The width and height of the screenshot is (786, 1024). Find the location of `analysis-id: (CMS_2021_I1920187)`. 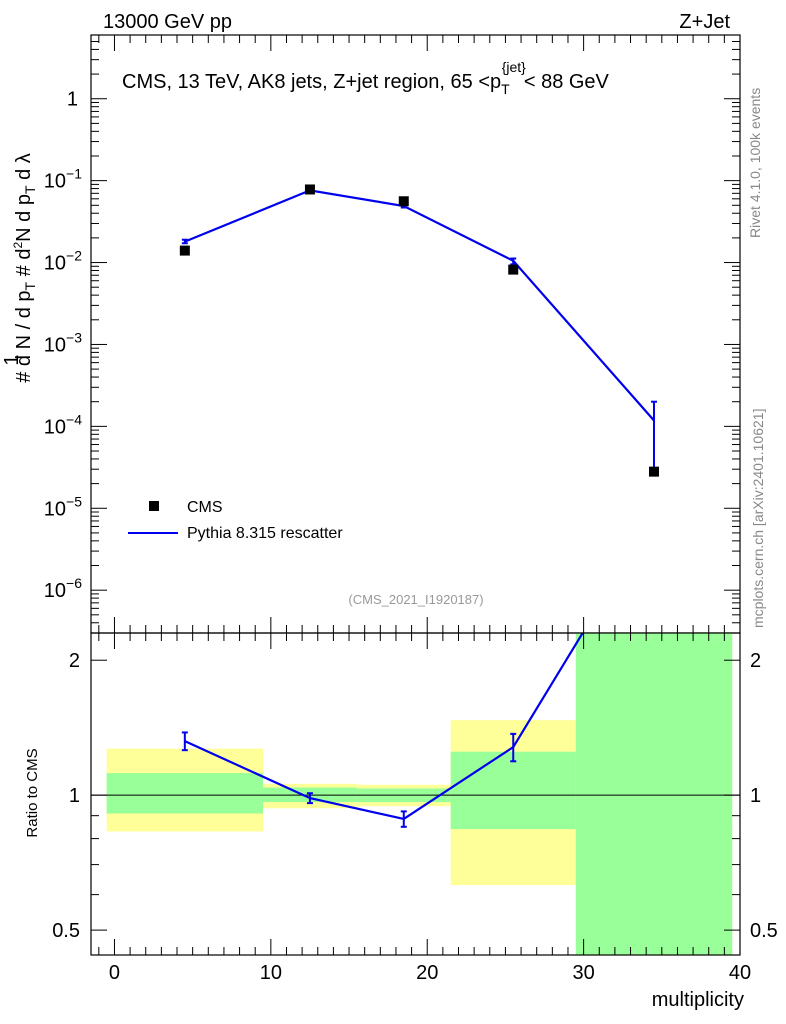

analysis-id: (CMS_2021_I1920187) is located at coordinates (415, 599).